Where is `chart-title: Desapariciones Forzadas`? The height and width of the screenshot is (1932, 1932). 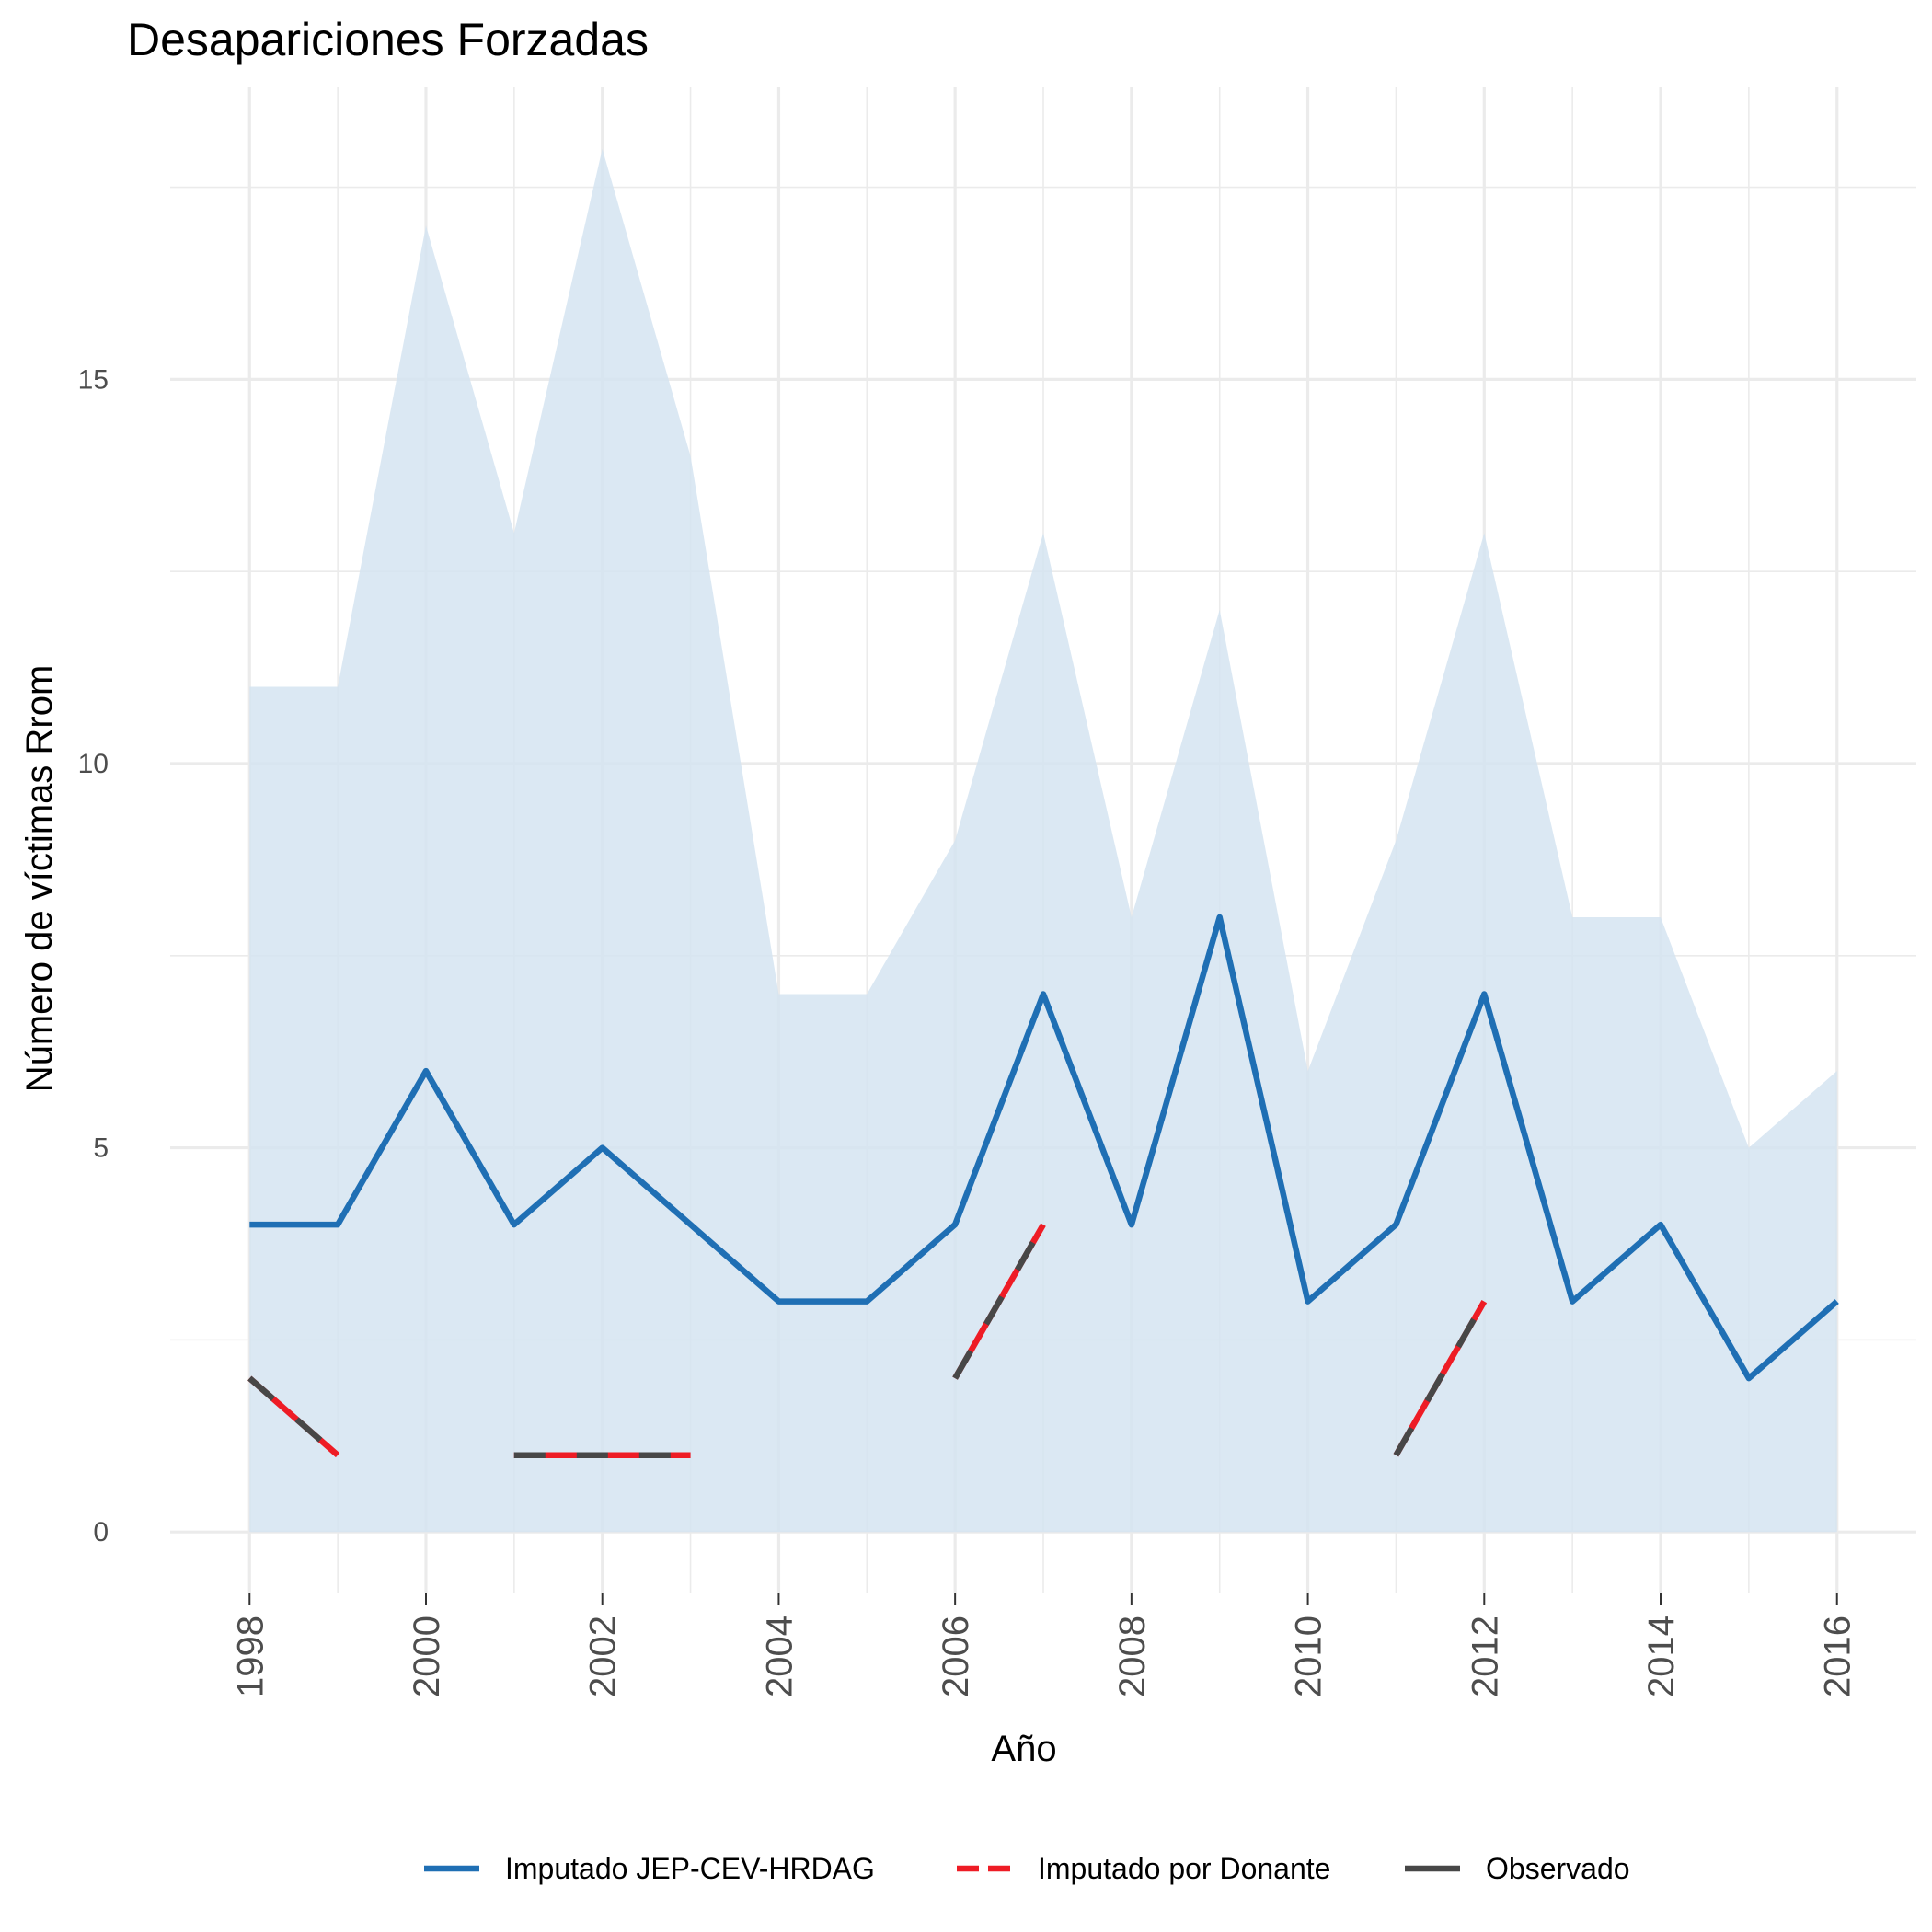
chart-title: Desapariciones Forzadas is located at coordinates (388, 39).